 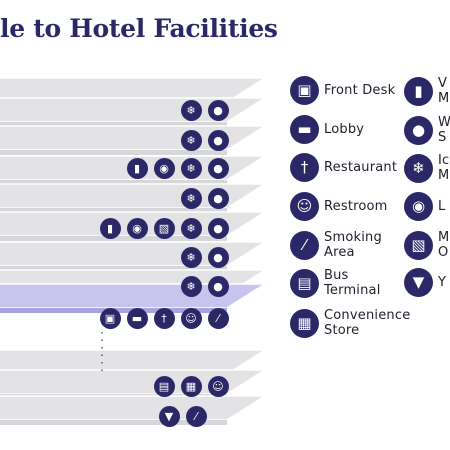 I want to click on legend-item: ⁄ Smoking Area, so click(x=336, y=245).